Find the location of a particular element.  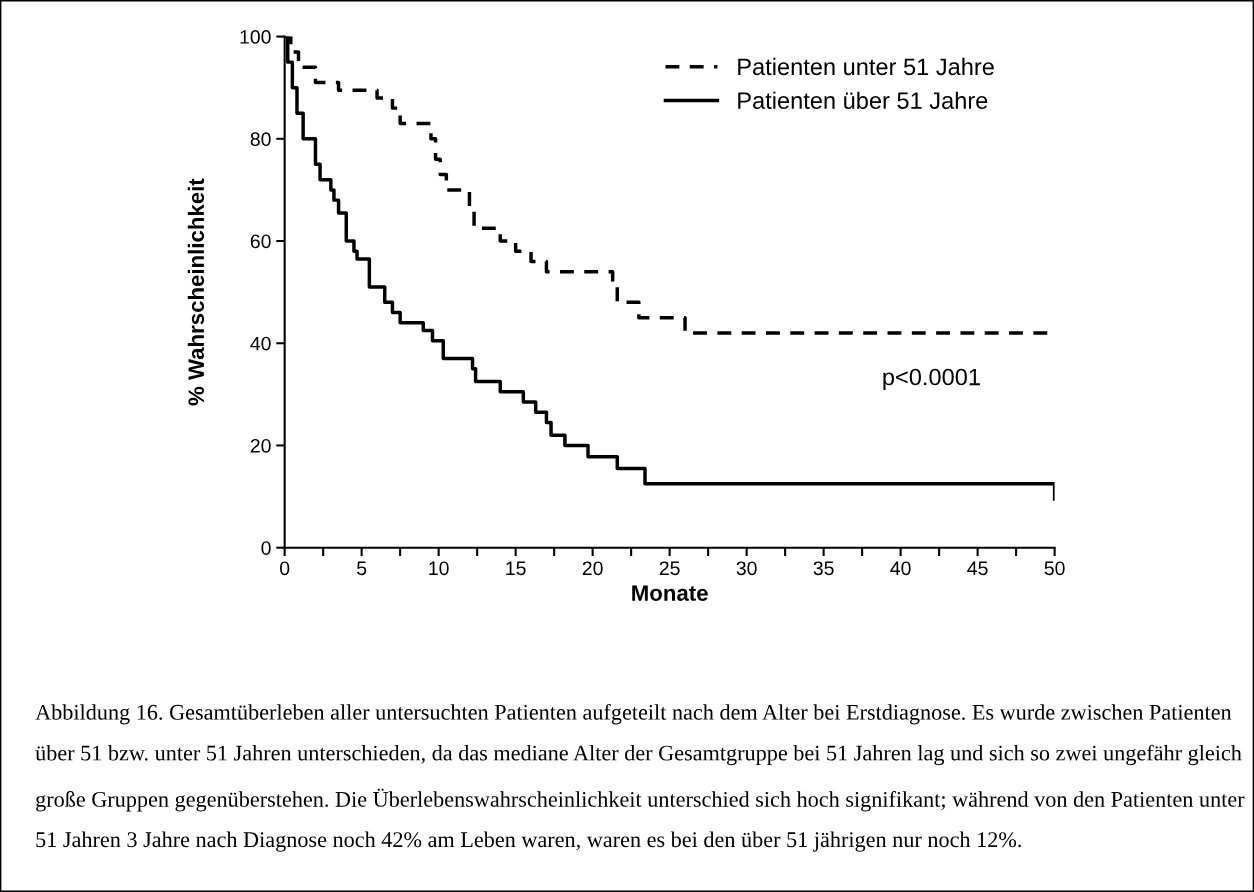

x-tick-label: 30 is located at coordinates (746, 568).